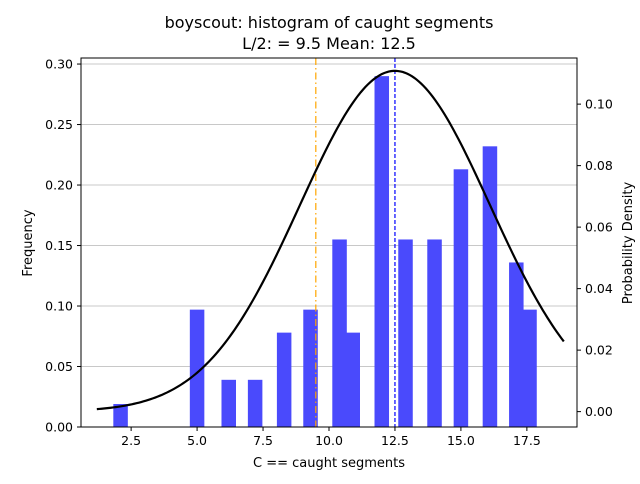 The width and height of the screenshot is (640, 484). I want to click on y-axis-left-label: Frequency, so click(28, 242).